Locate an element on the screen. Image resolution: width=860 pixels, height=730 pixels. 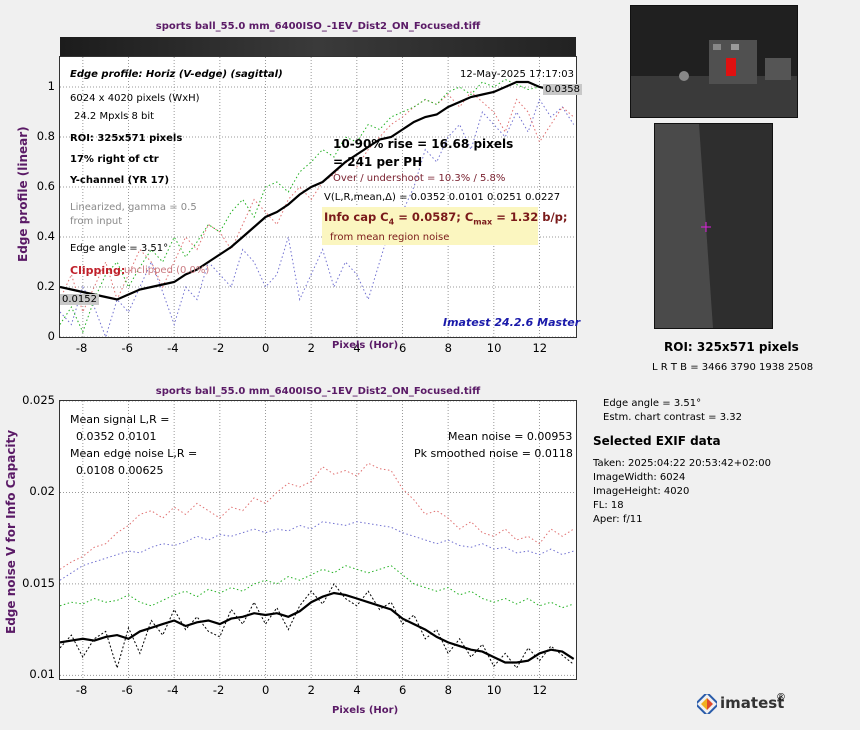
info-capacity-box is located at coordinates (430, 226).